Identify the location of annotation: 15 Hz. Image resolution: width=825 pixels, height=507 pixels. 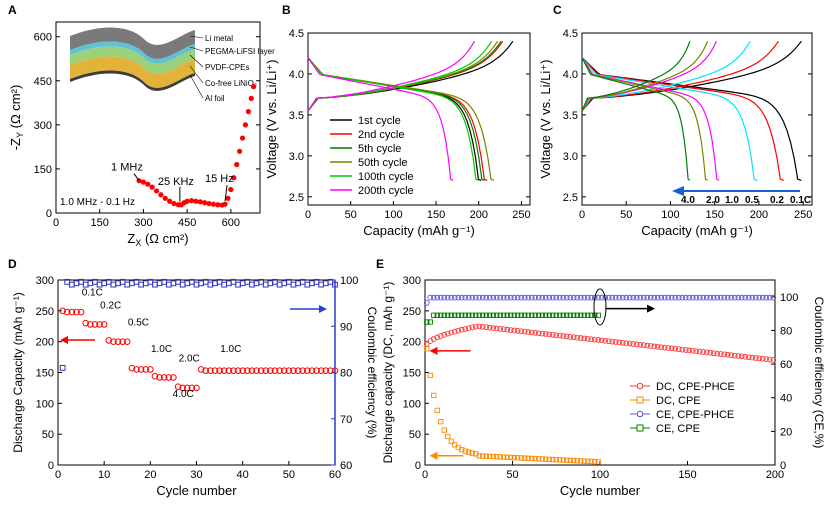
(219, 179).